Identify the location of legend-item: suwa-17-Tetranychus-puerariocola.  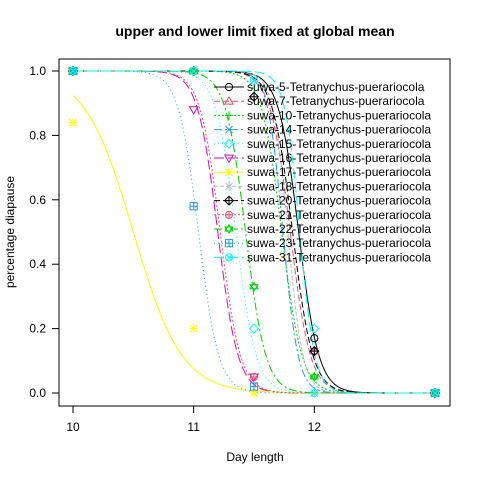
(322, 172).